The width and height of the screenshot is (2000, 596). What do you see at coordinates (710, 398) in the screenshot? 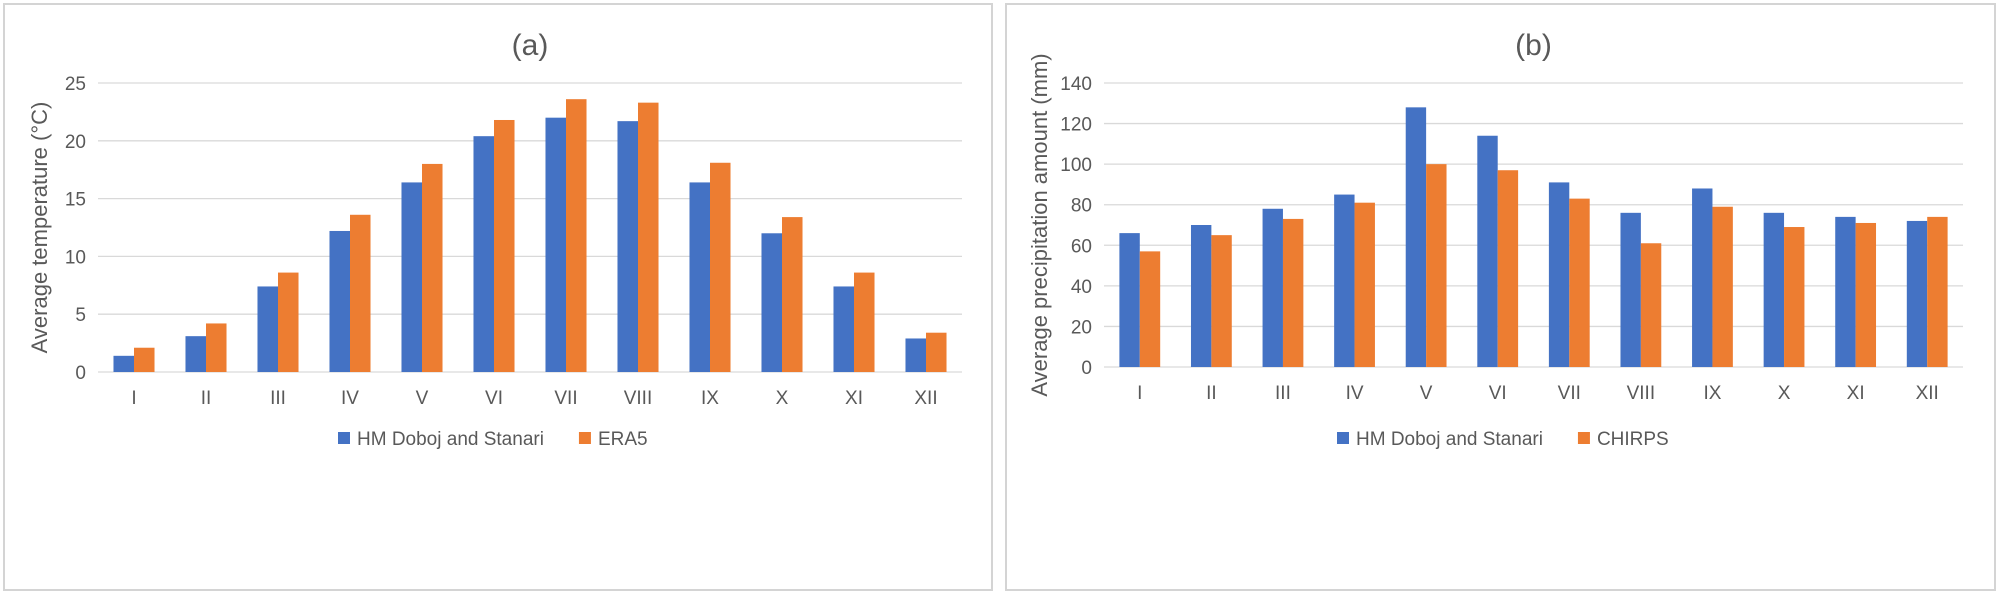
I see `x-tick-label: IX` at bounding box center [710, 398].